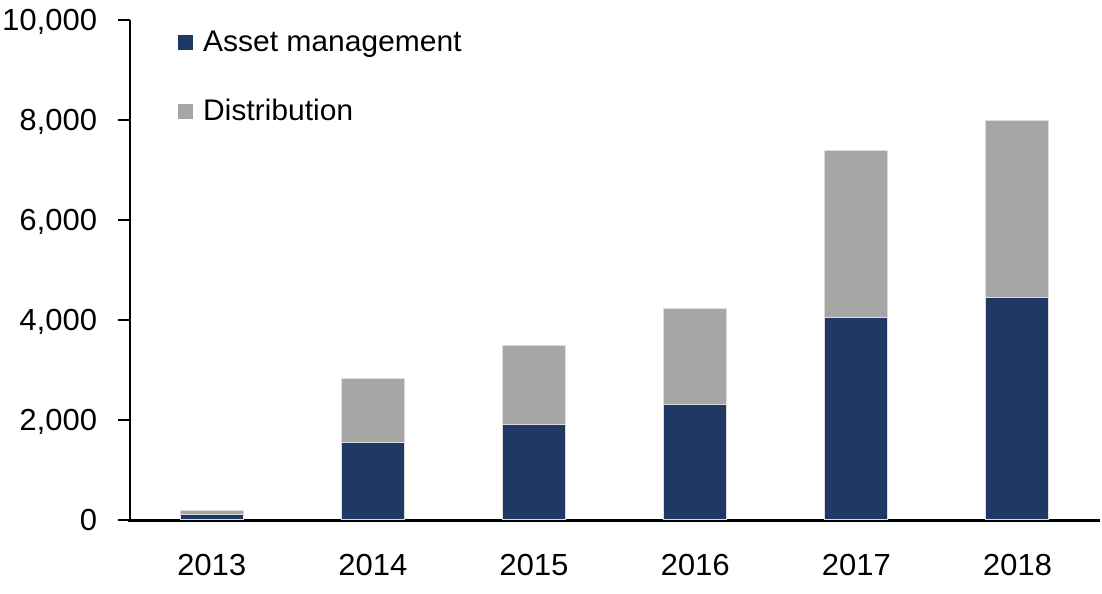 This screenshot has width=1102, height=594. What do you see at coordinates (856, 418) in the screenshot?
I see `bar-segment-asset-management-2017` at bounding box center [856, 418].